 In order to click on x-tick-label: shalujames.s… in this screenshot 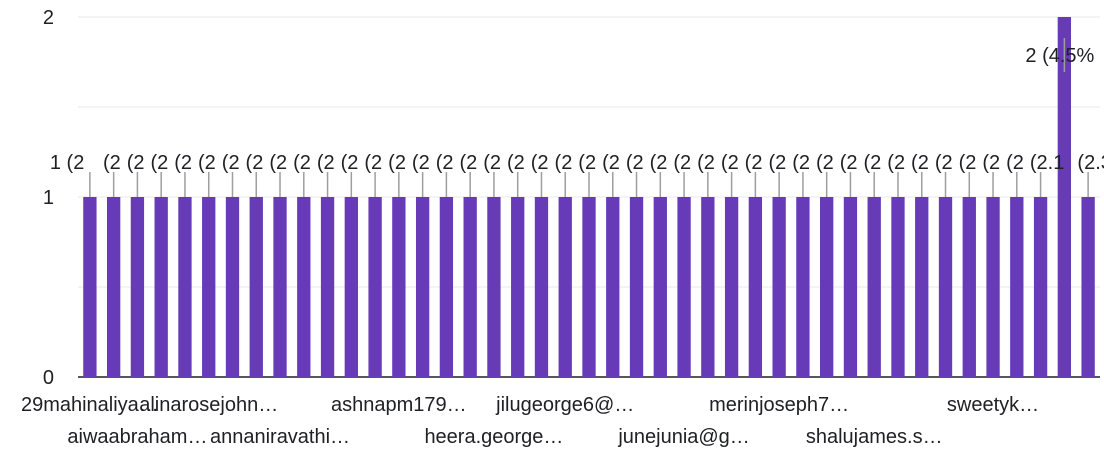, I will do `click(874, 437)`.